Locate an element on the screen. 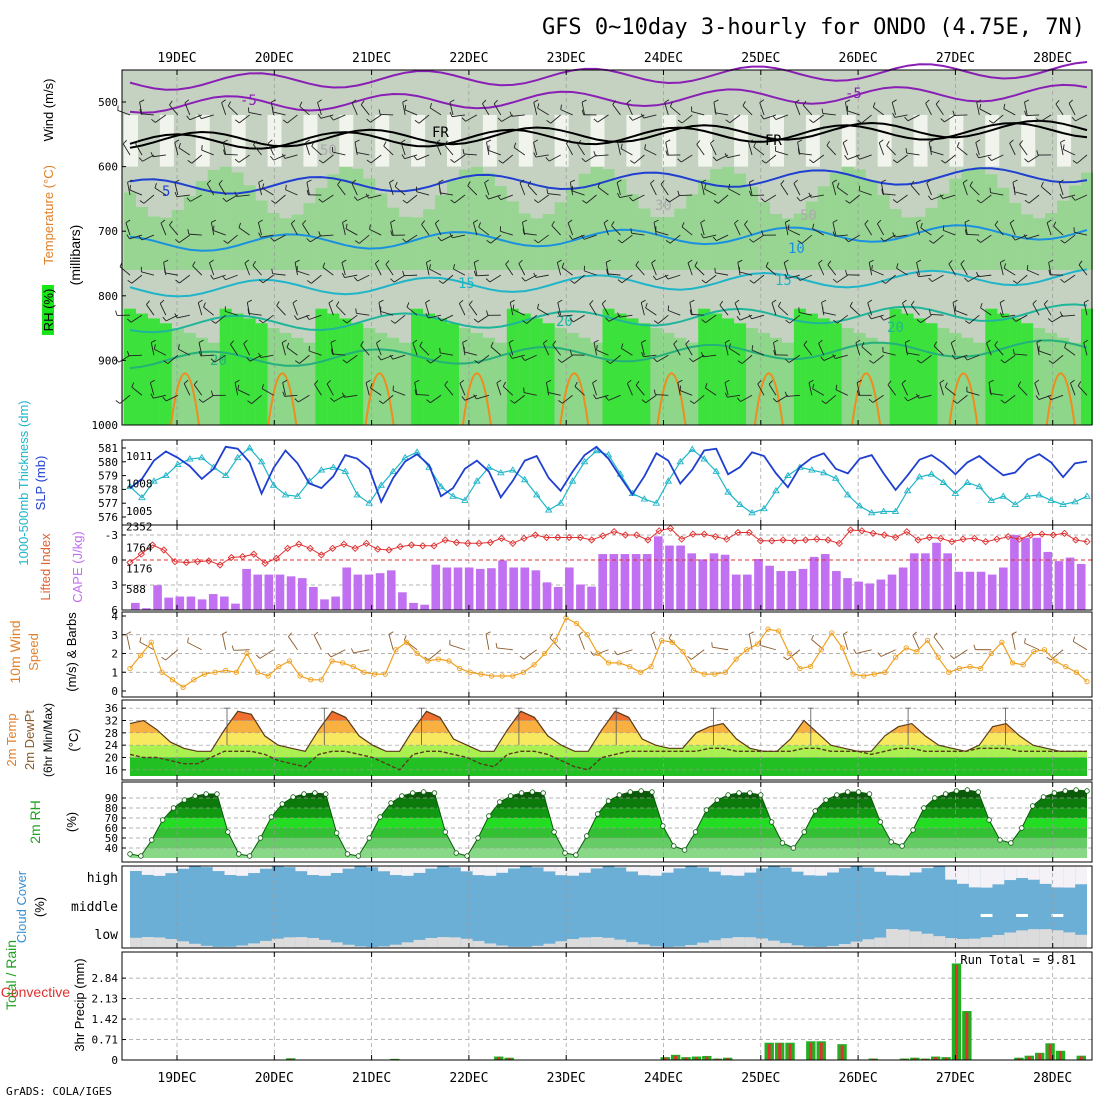 This screenshot has height=1100, width=1100. slp-tick-label: 1008 is located at coordinates (139, 484).